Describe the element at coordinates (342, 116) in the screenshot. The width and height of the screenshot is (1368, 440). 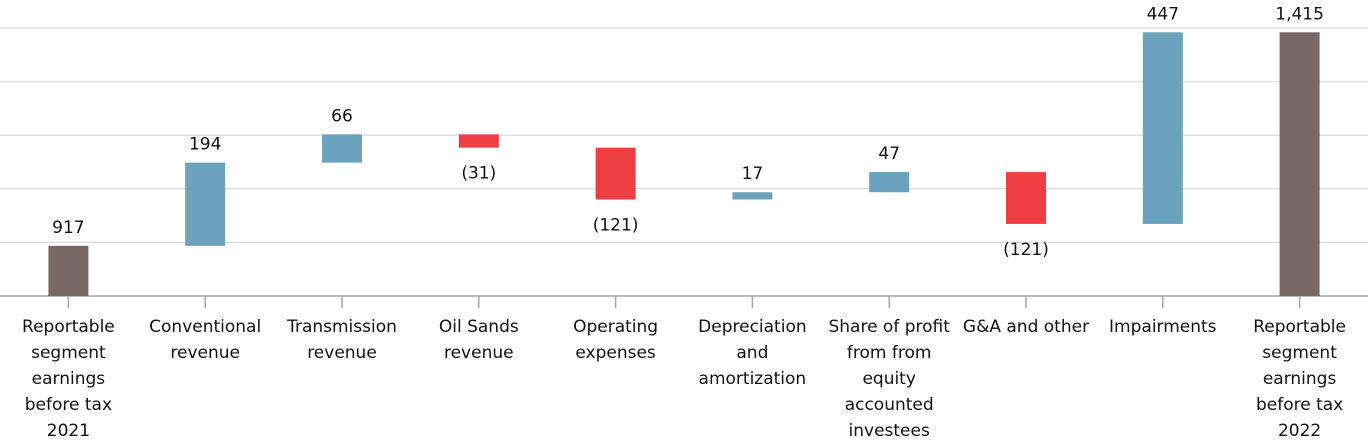
I see `value-label: 66` at that location.